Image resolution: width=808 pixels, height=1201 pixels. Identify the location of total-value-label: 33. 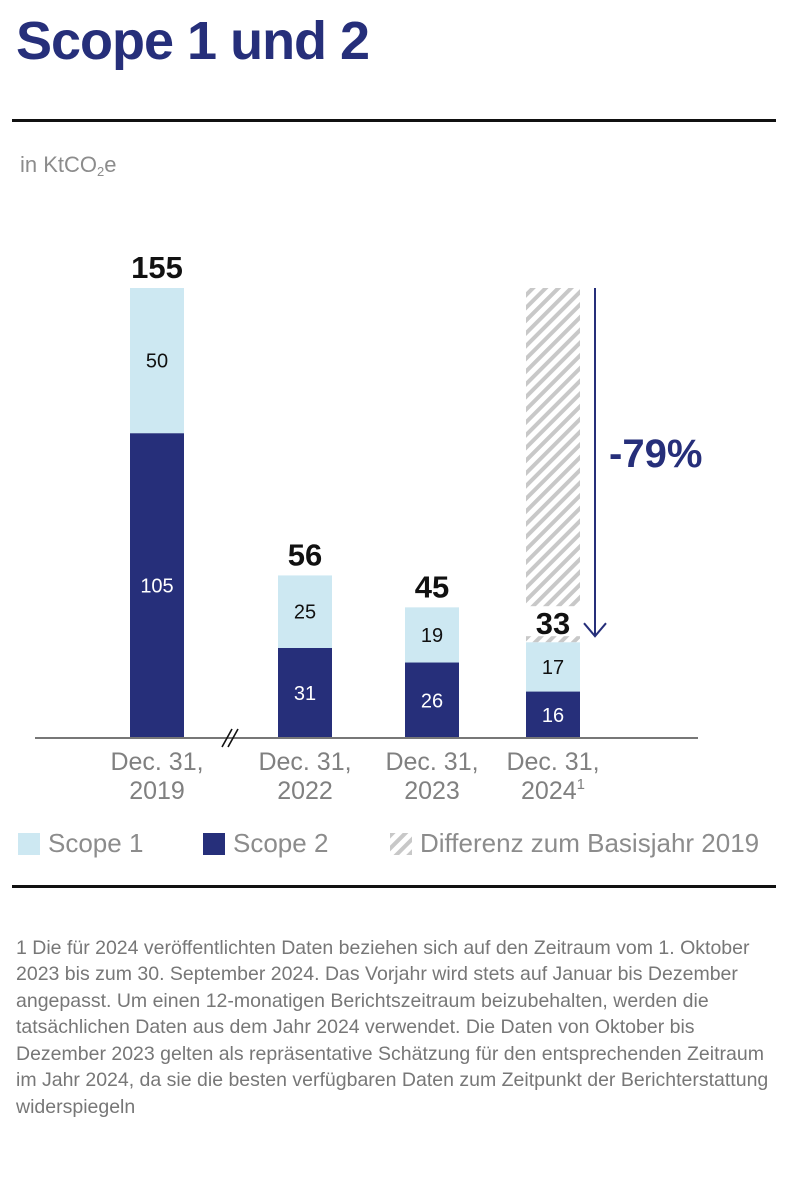
(553, 623).